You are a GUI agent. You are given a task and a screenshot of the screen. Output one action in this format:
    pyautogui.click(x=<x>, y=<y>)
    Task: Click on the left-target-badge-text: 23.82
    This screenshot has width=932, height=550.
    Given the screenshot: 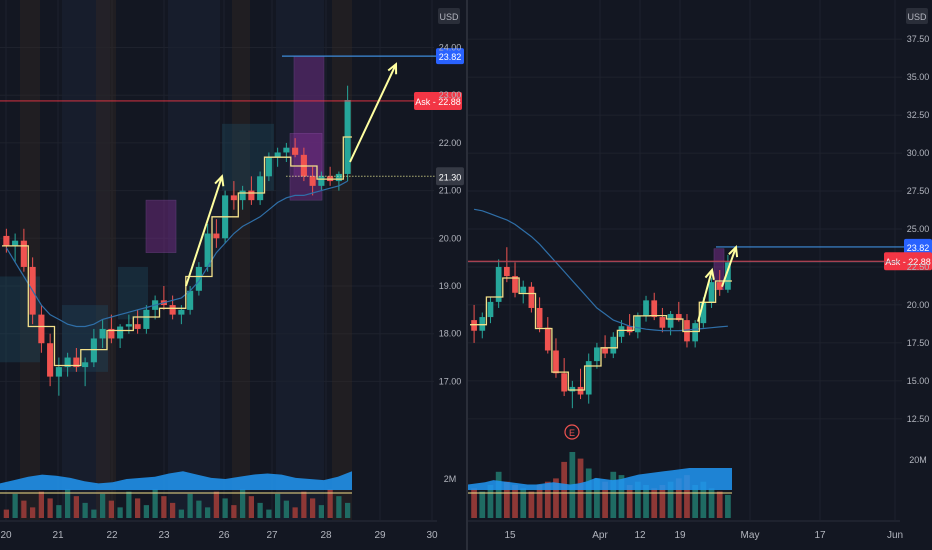 What is the action you would take?
    pyautogui.click(x=450, y=57)
    